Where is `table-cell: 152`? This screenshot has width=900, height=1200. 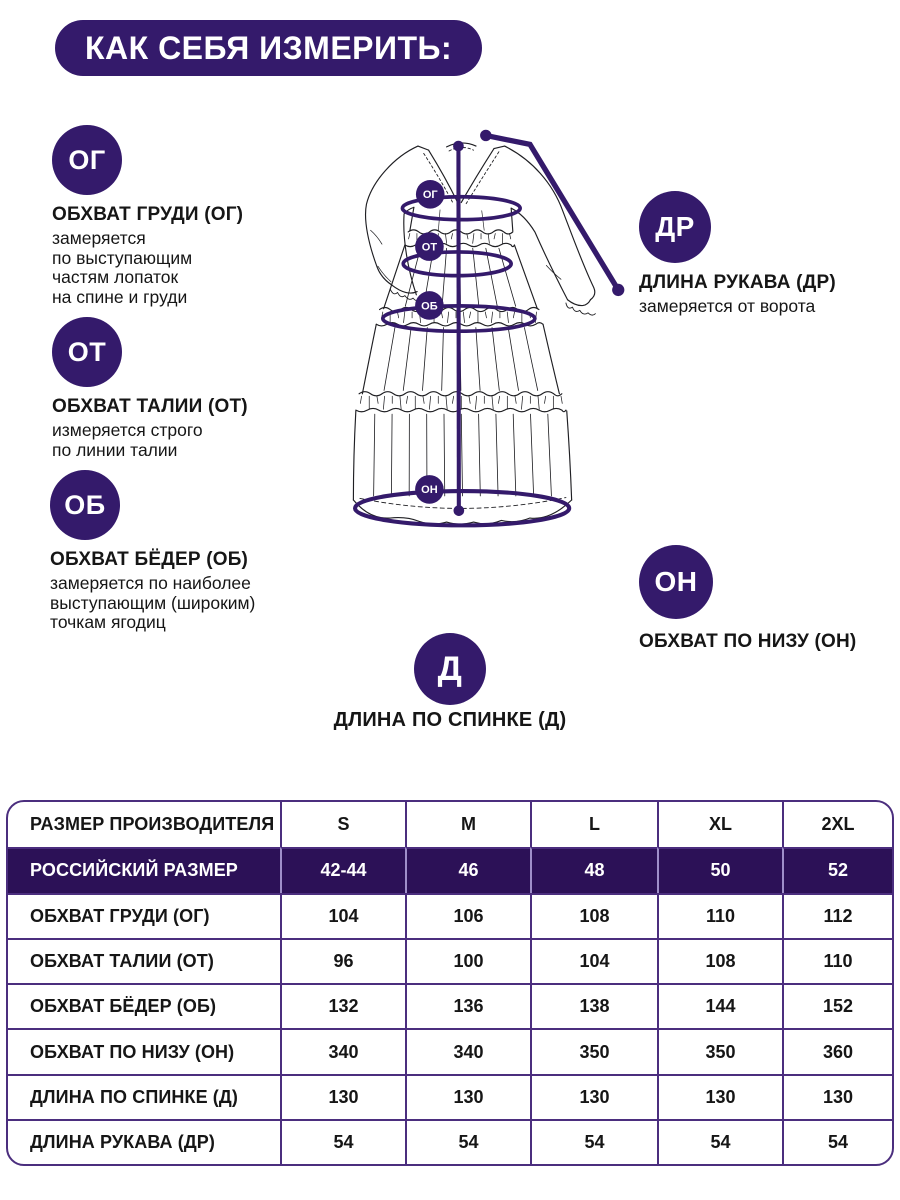 table-cell: 152 is located at coordinates (837, 1006).